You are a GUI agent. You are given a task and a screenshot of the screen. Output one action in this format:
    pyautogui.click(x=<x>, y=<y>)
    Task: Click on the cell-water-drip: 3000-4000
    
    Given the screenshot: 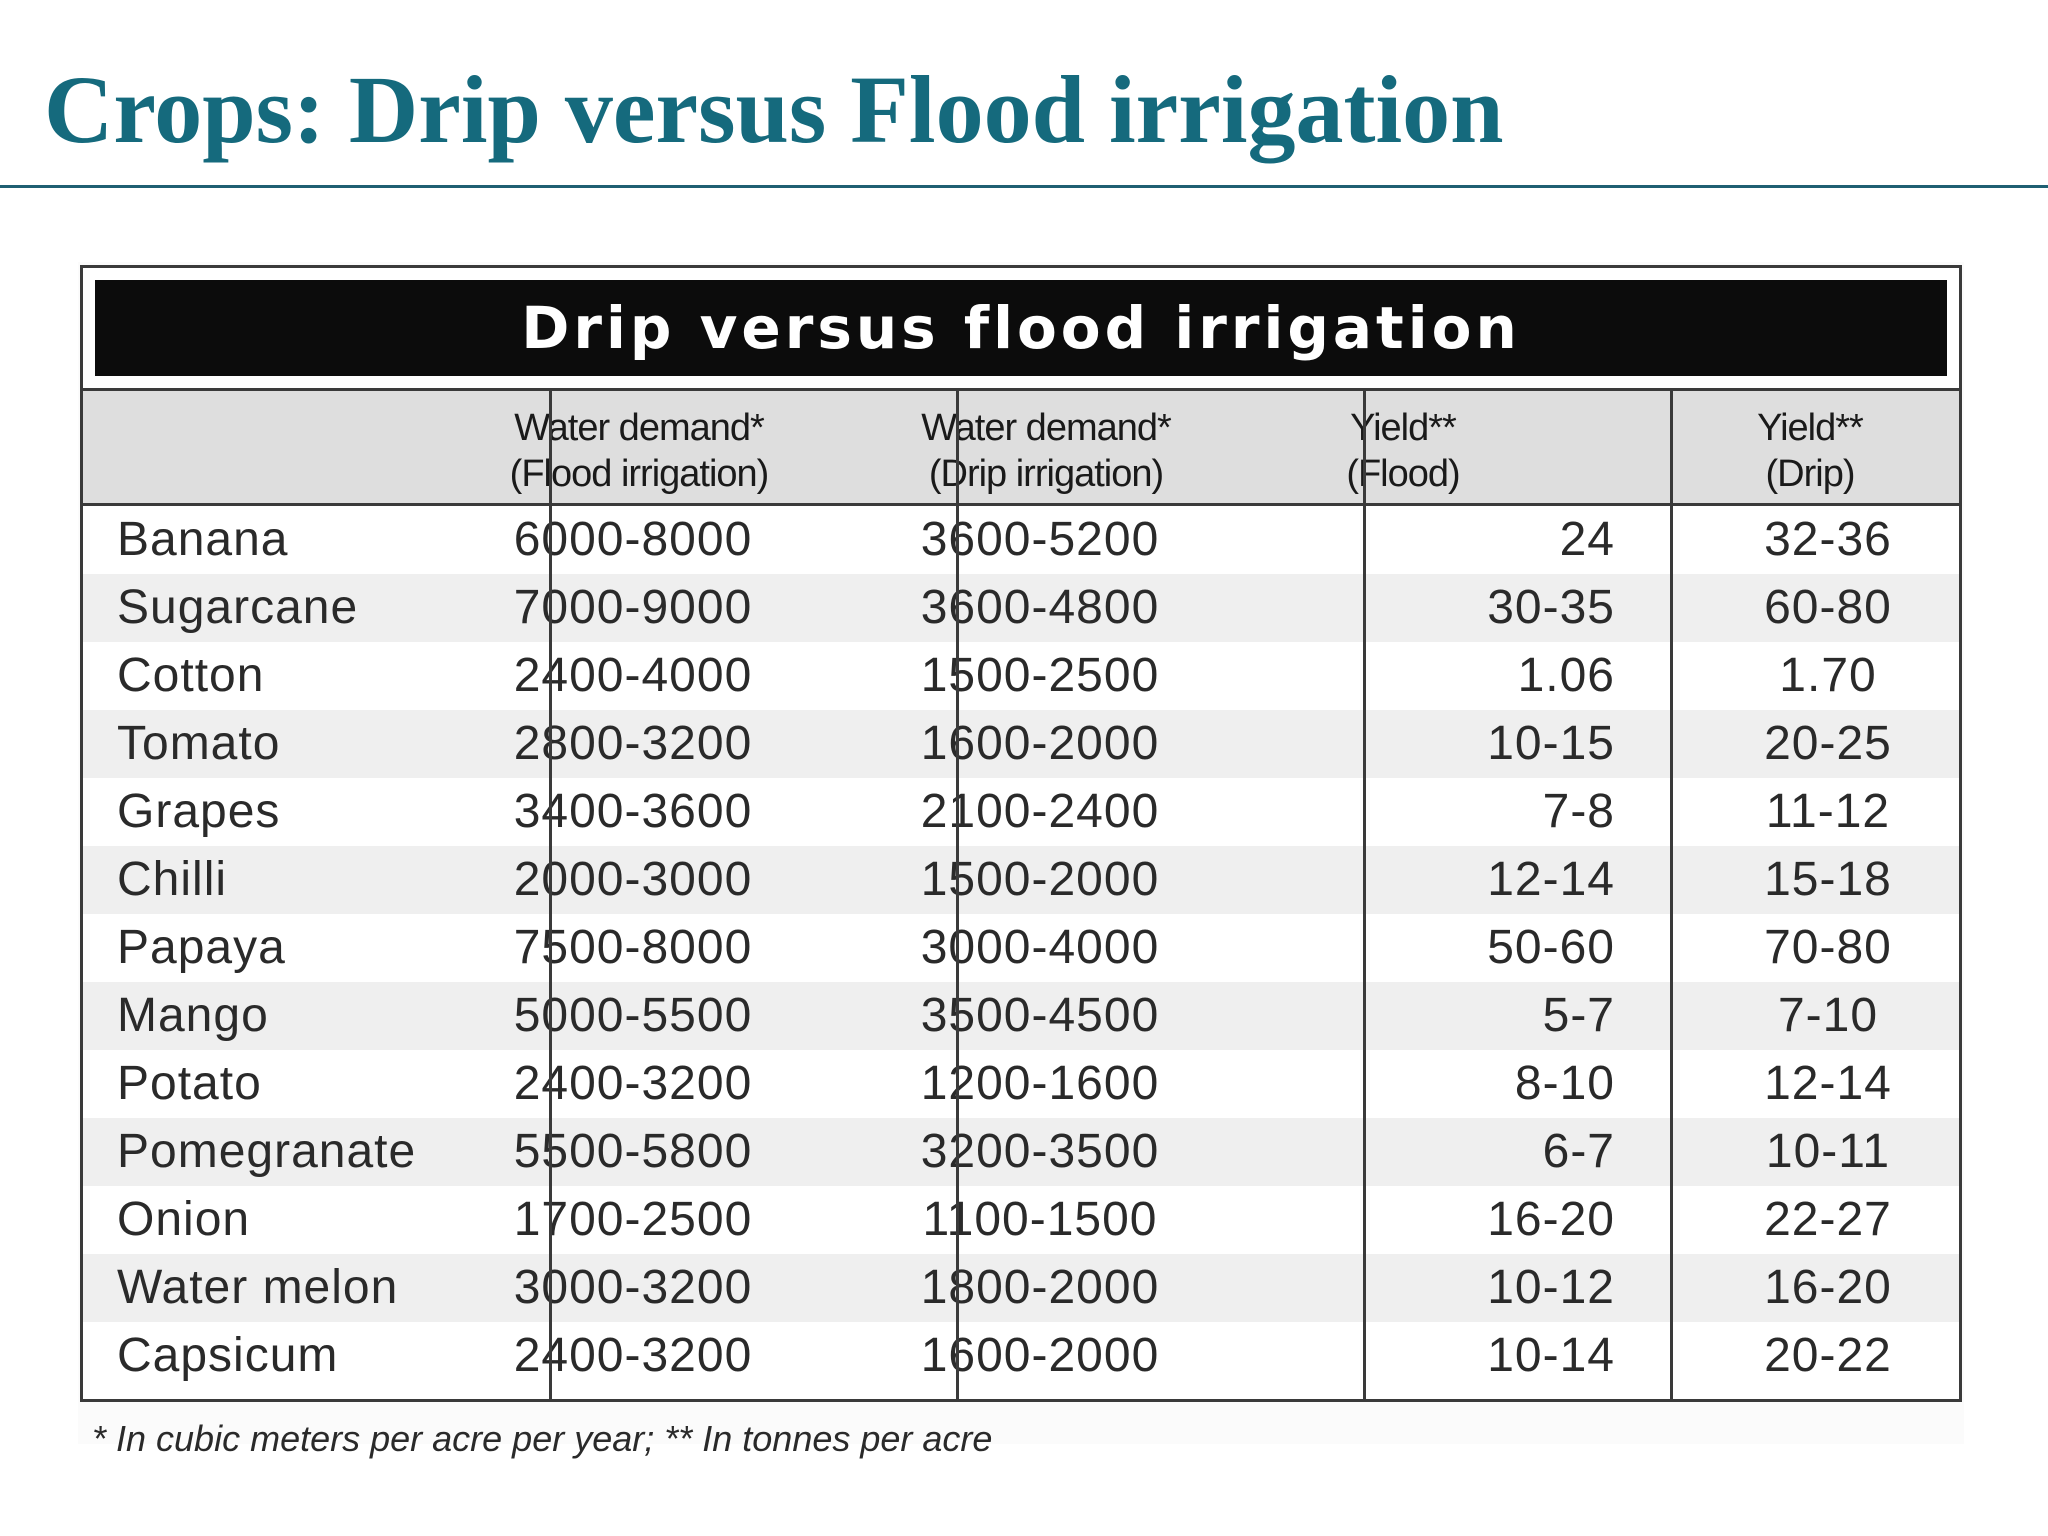 What is the action you would take?
    pyautogui.click(x=1040, y=947)
    